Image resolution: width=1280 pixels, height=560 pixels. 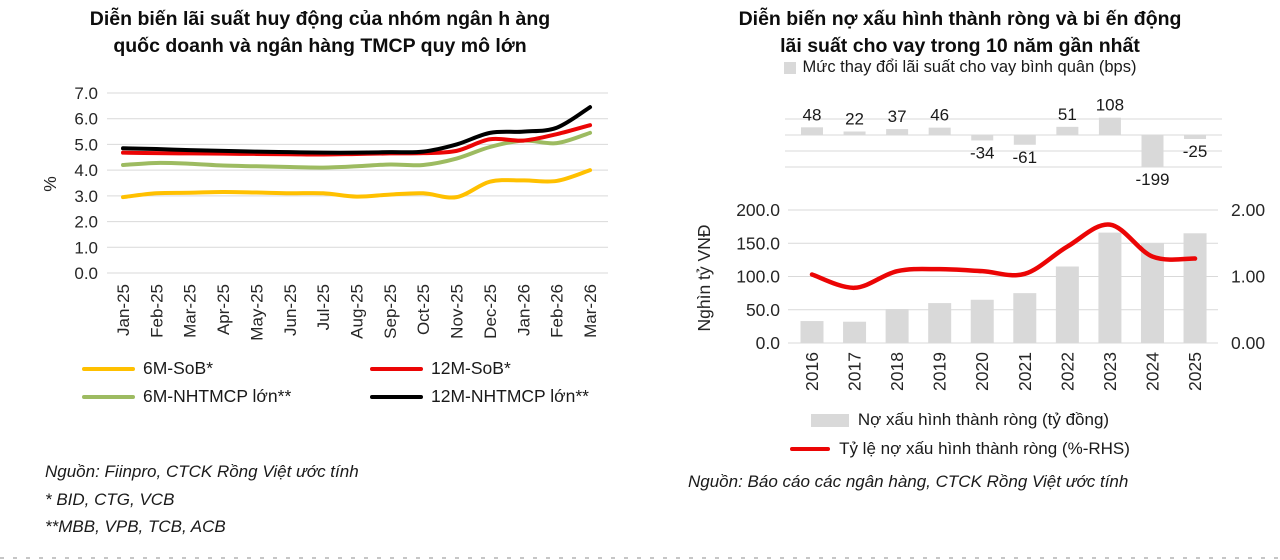 What do you see at coordinates (1152, 371) in the screenshot?
I see `x-axis-tick-label: 2024` at bounding box center [1152, 371].